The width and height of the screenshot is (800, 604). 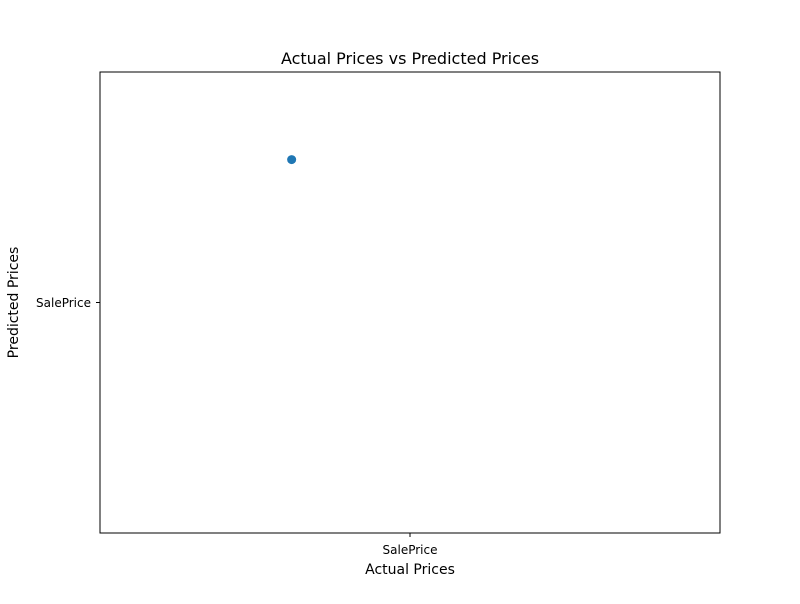 I want to click on chart-title: Actual Prices vs Predicted Prices, so click(x=410, y=58).